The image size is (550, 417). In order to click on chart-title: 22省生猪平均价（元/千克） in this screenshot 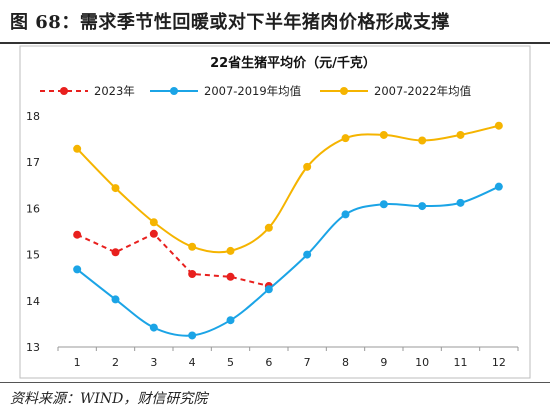, I will do `click(293, 63)`.